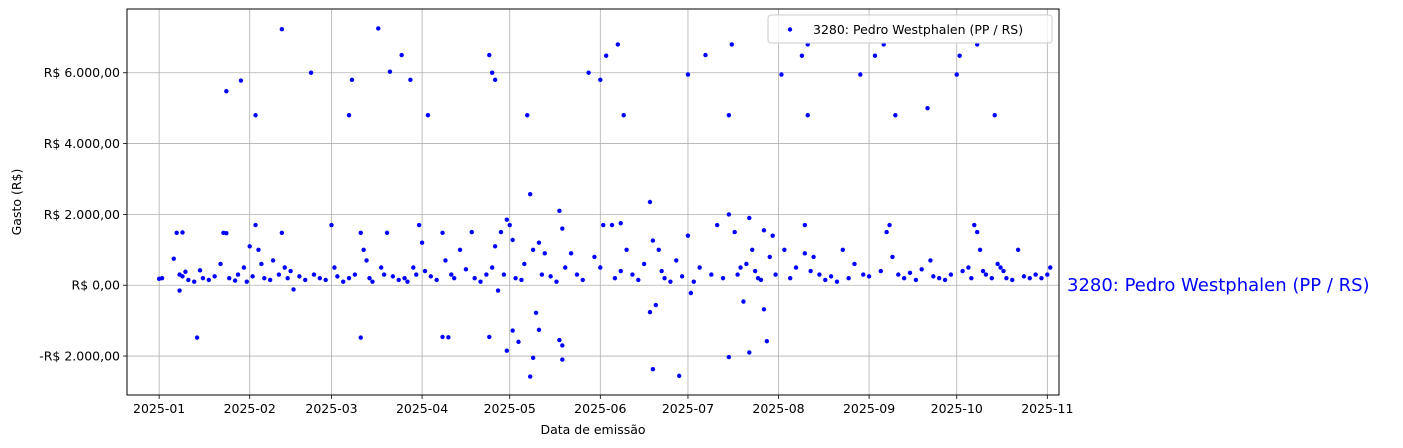 The image size is (1403, 448). I want to click on y-tick-label: R$ 2.000,00, so click(82, 214).